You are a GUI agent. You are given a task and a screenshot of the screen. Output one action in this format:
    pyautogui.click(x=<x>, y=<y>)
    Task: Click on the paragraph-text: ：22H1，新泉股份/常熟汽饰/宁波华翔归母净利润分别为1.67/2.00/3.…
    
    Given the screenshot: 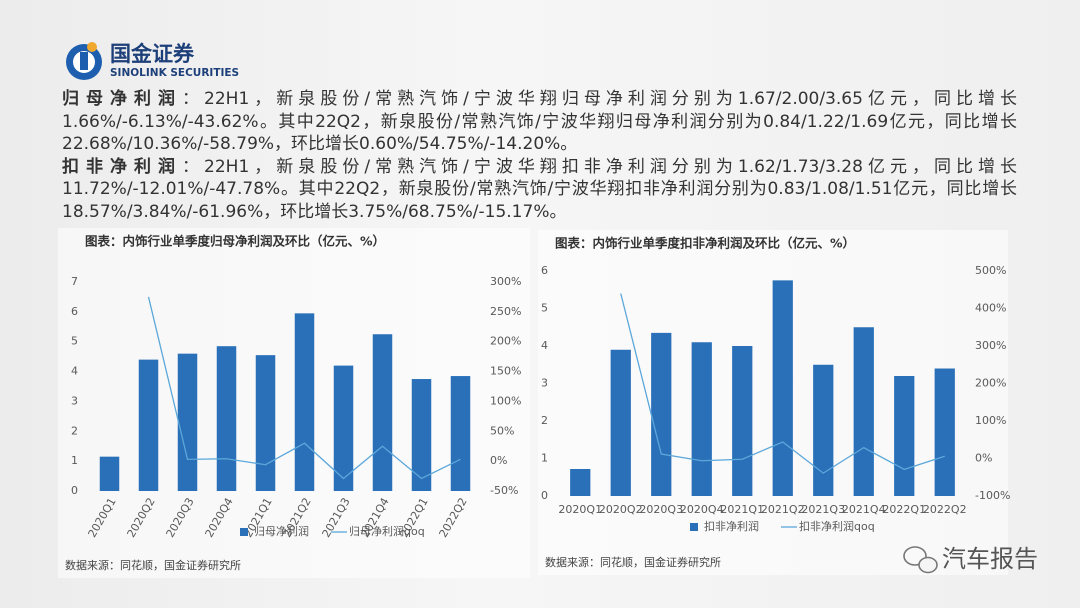 What is the action you would take?
    pyautogui.click(x=539, y=121)
    